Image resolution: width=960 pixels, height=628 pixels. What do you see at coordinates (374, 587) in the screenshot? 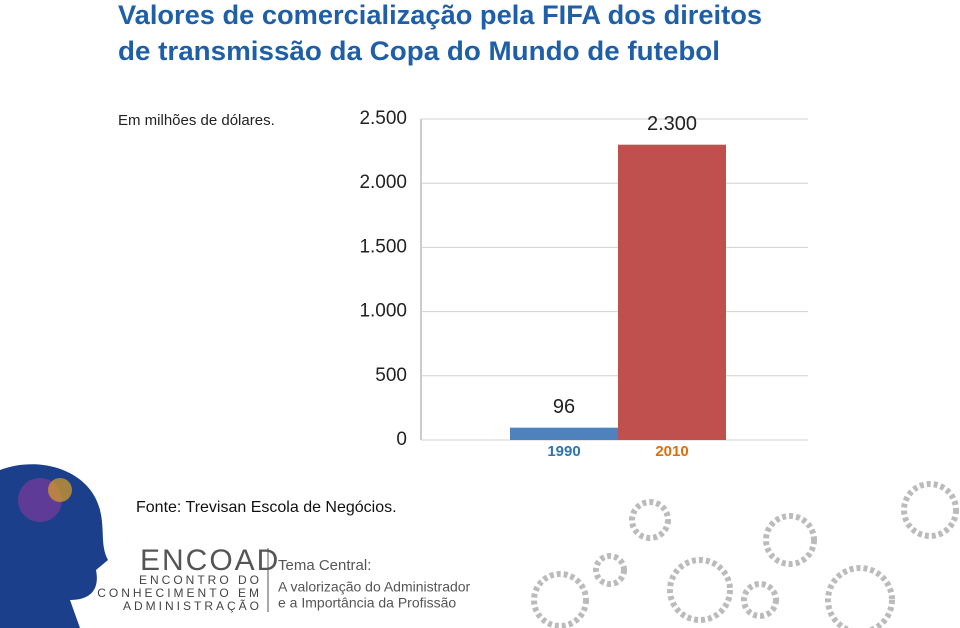
I see `theme-line: A valorização do Administrador` at bounding box center [374, 587].